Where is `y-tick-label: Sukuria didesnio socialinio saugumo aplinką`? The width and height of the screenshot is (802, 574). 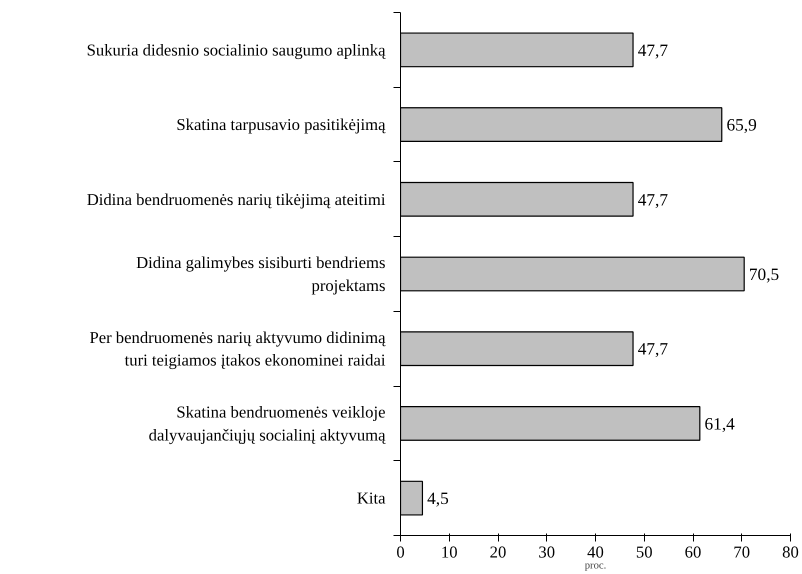
y-tick-label: Sukuria didesnio socialinio saugumo aplinką is located at coordinates (236, 50).